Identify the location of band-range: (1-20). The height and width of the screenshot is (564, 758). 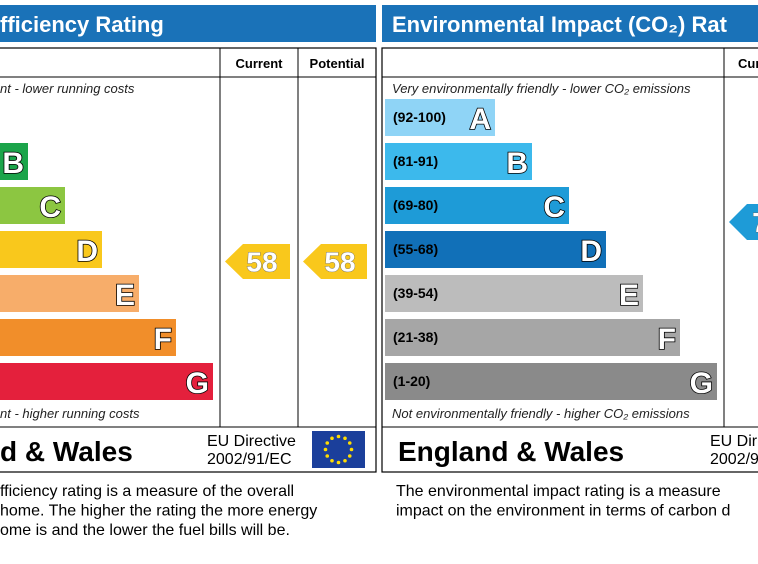
(411, 381).